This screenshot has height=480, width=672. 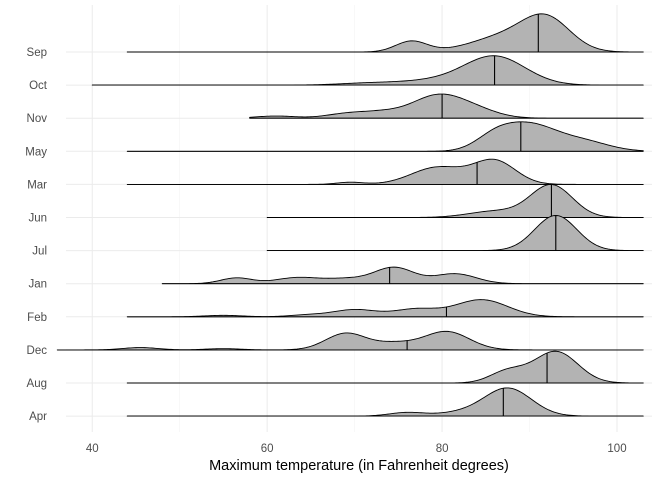 I want to click on y-tick-label: May, so click(x=36, y=152).